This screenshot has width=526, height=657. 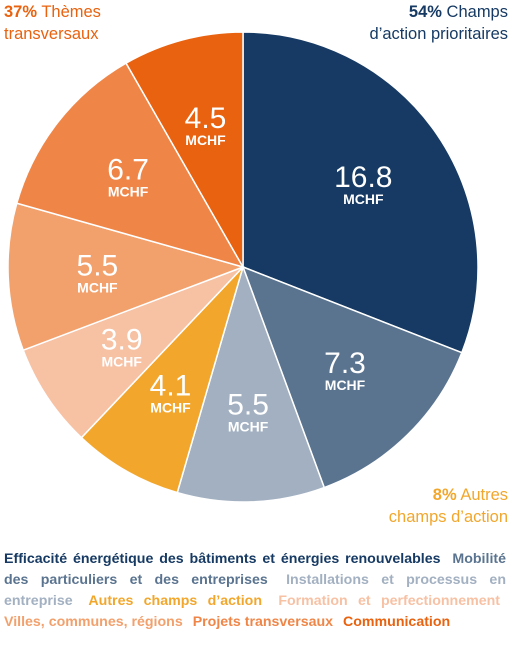 I want to click on pie-slice-unit-5: MCHF, so click(x=97, y=287).